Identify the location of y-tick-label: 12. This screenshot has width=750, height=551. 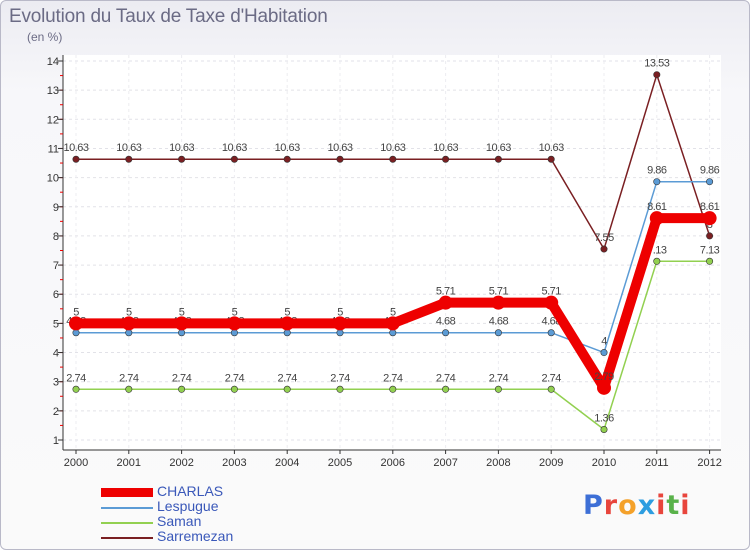
(53, 120).